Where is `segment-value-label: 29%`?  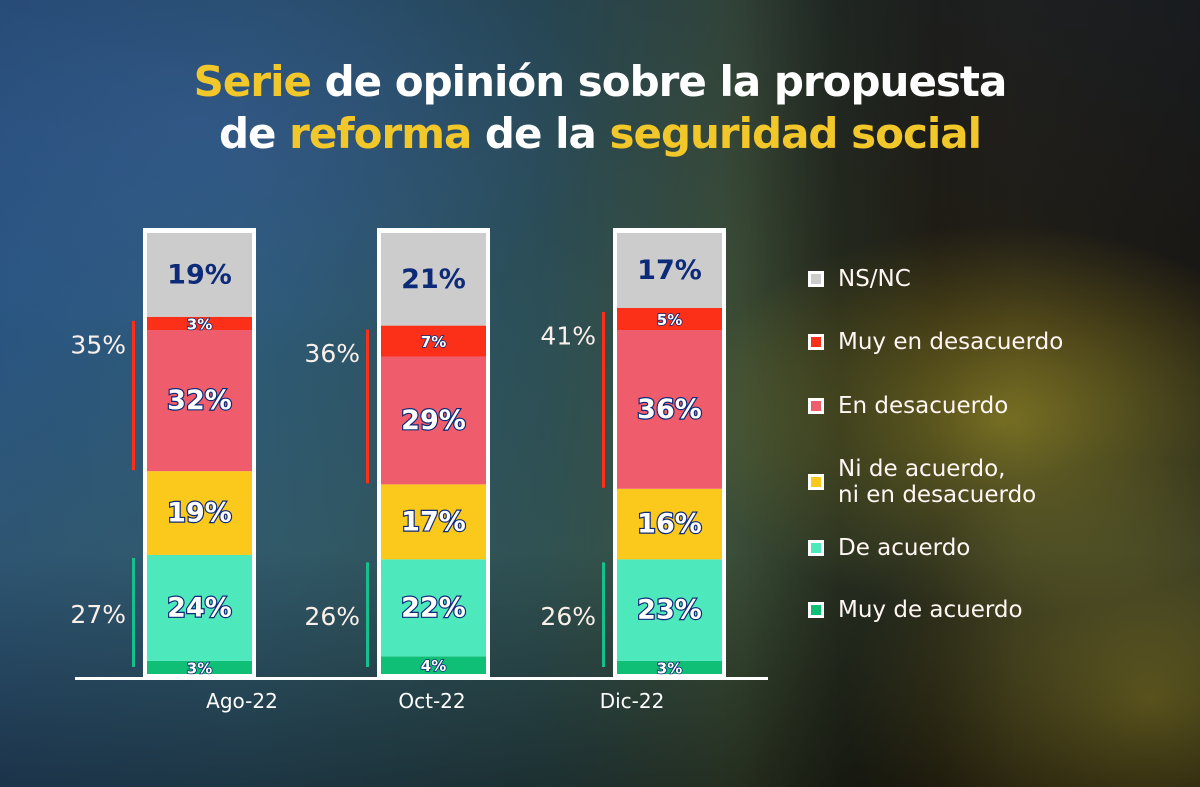
segment-value-label: 29% is located at coordinates (433, 420).